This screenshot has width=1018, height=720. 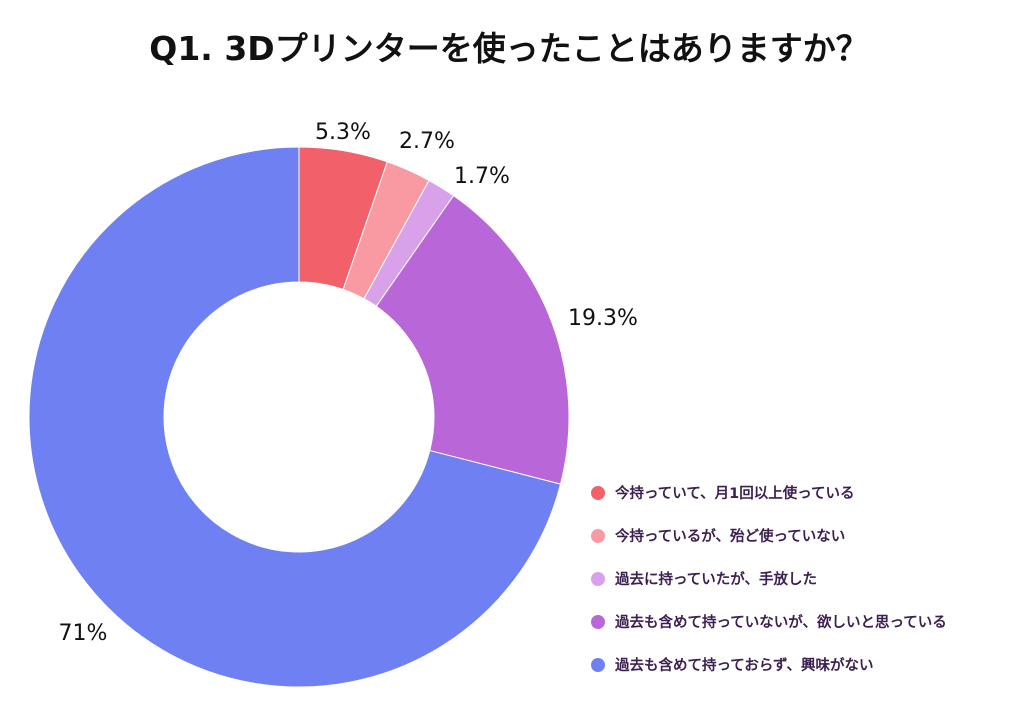 I want to click on chart-title: Q1. 3Dプリンターを使ったことはありますか？, so click(x=508, y=48).